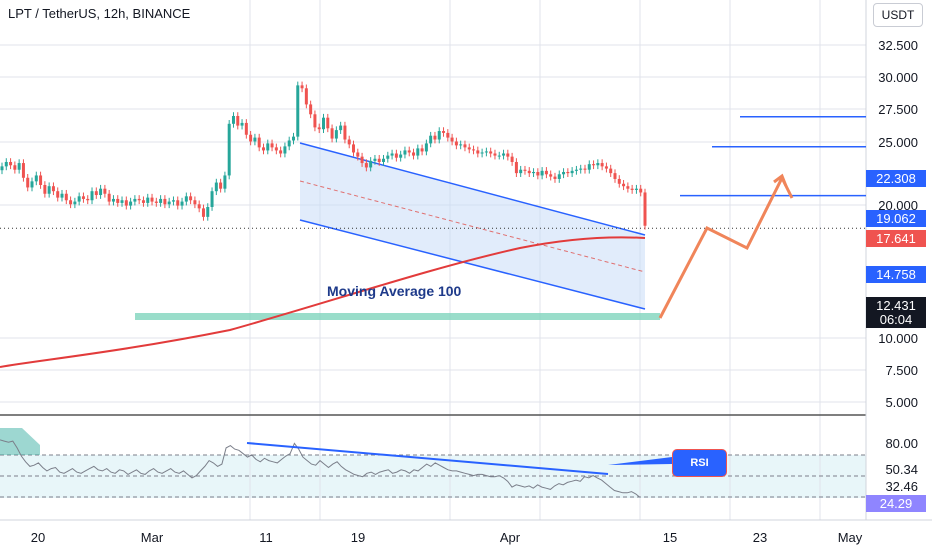 The image size is (932, 550). What do you see at coordinates (896, 218) in the screenshot?
I see `price-label-19062: 19.062` at bounding box center [896, 218].